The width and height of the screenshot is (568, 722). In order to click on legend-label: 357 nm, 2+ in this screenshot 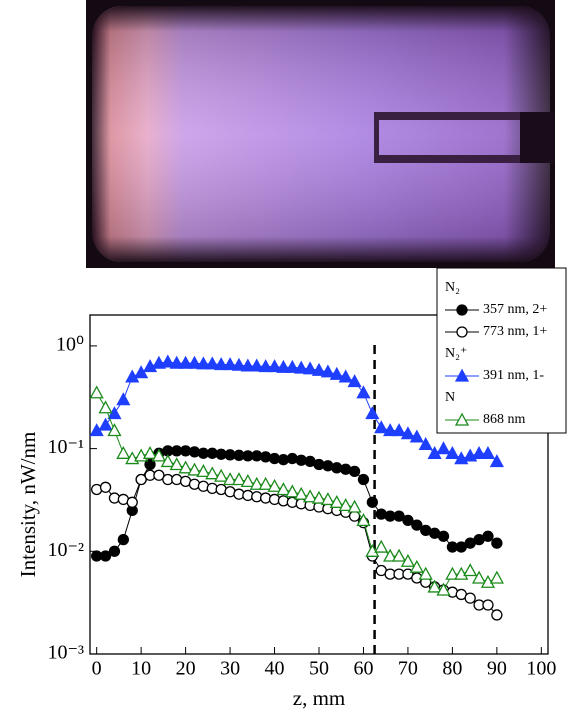, I will do `click(515, 309)`.